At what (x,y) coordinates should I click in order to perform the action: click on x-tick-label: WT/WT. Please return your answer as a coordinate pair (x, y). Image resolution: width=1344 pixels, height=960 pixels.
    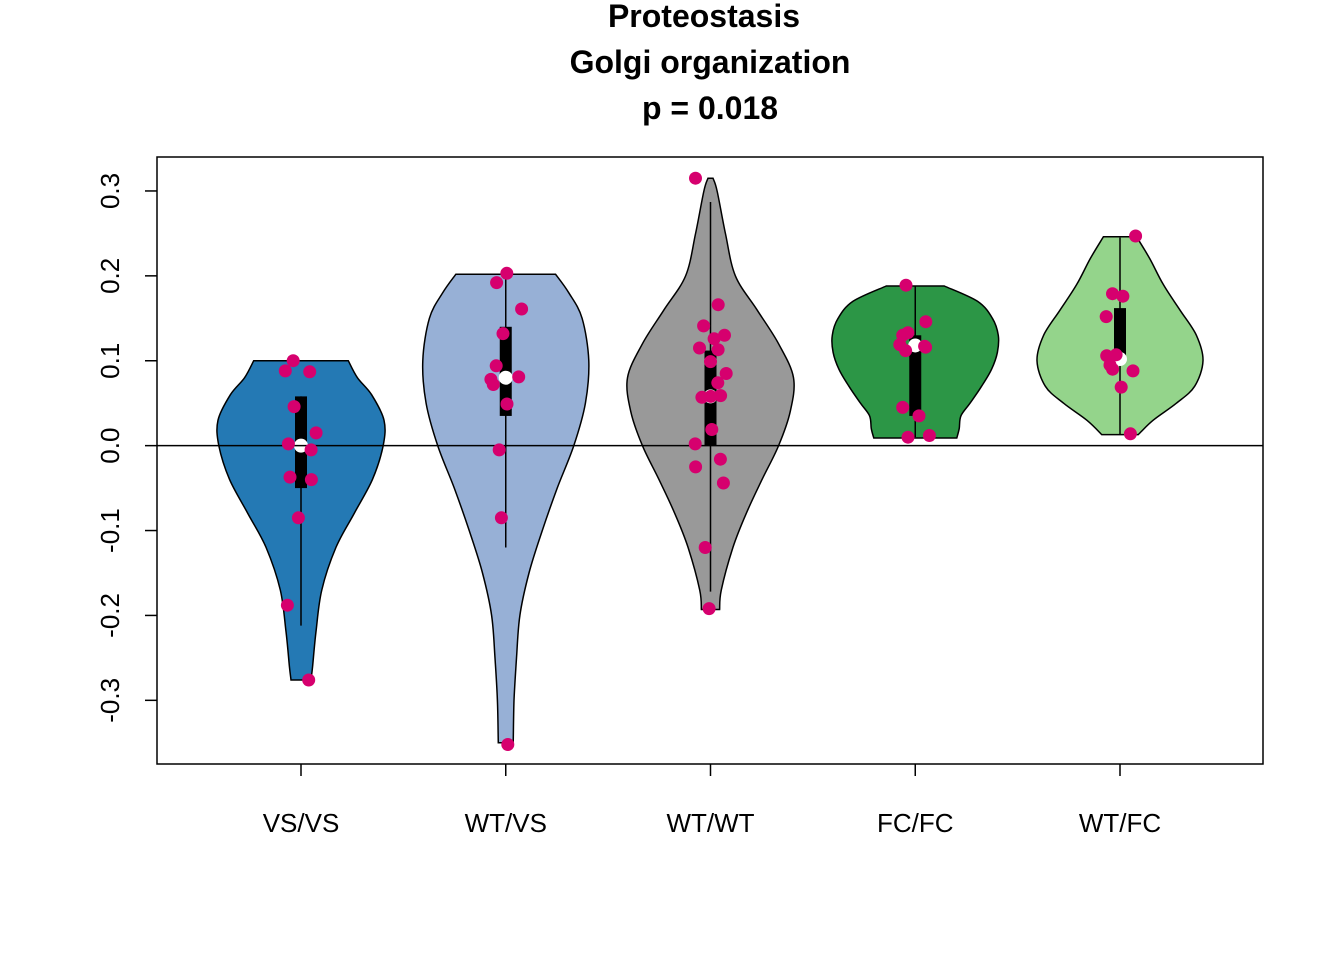
    Looking at the image, I should click on (710, 823).